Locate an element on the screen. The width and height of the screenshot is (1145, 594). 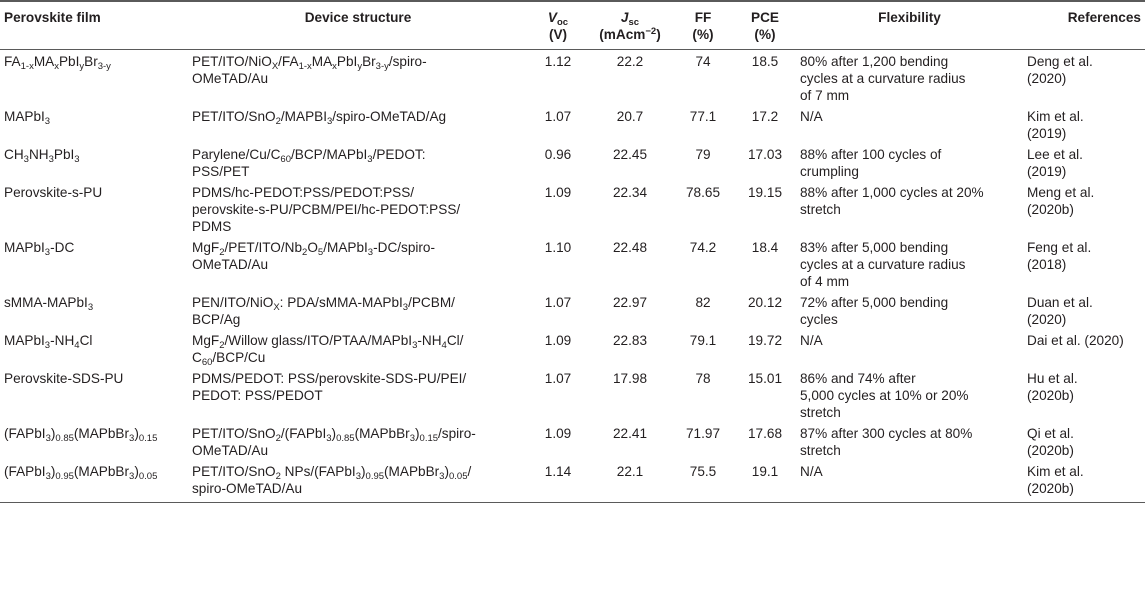
text-run: of 7 mm is located at coordinates (825, 95).